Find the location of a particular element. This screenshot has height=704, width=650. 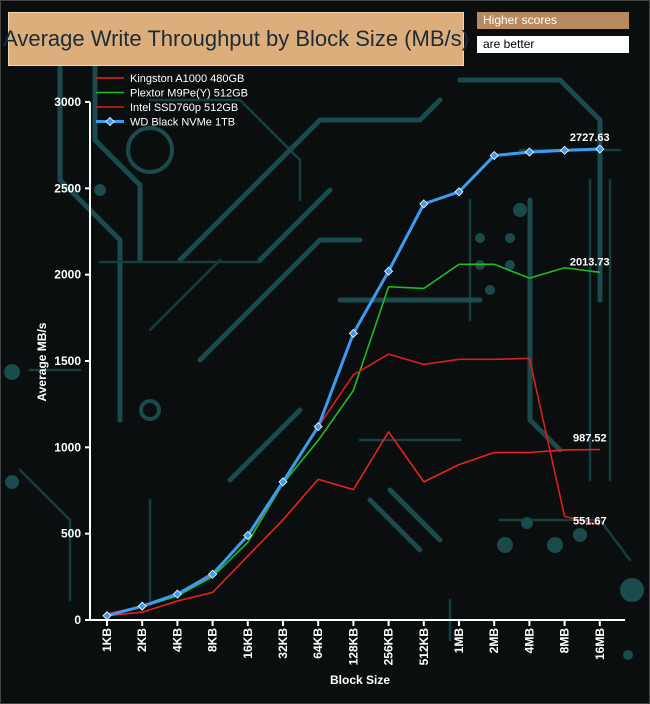

legend-label: Plextor M9Pe(Y) 512GB is located at coordinates (189, 94).